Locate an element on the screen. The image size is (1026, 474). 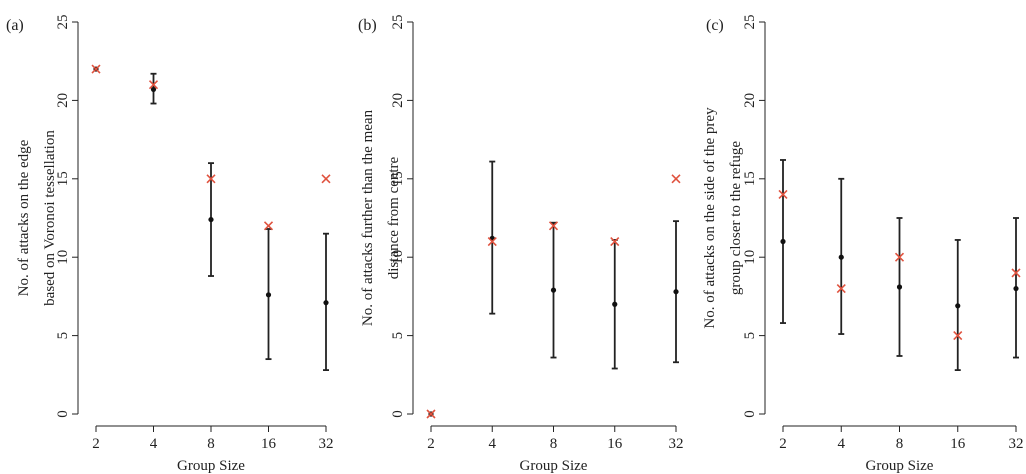
y-axis-title: distance from centre is located at coordinates (394, 217).